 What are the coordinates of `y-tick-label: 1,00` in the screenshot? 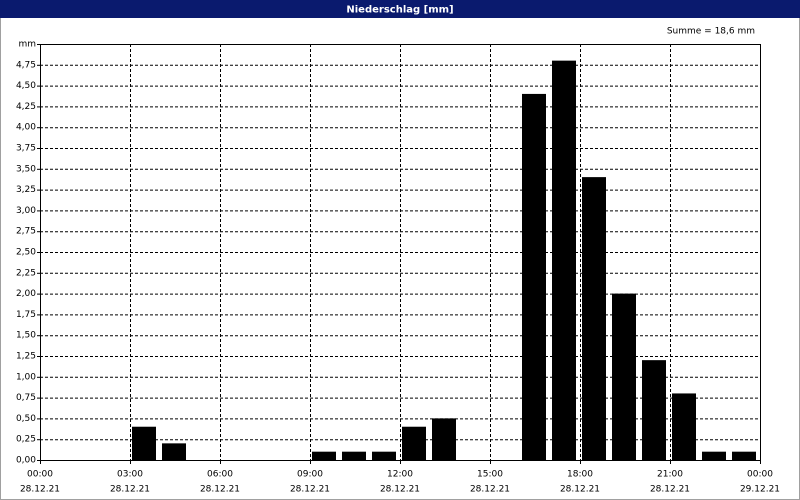 It's located at (26, 377).